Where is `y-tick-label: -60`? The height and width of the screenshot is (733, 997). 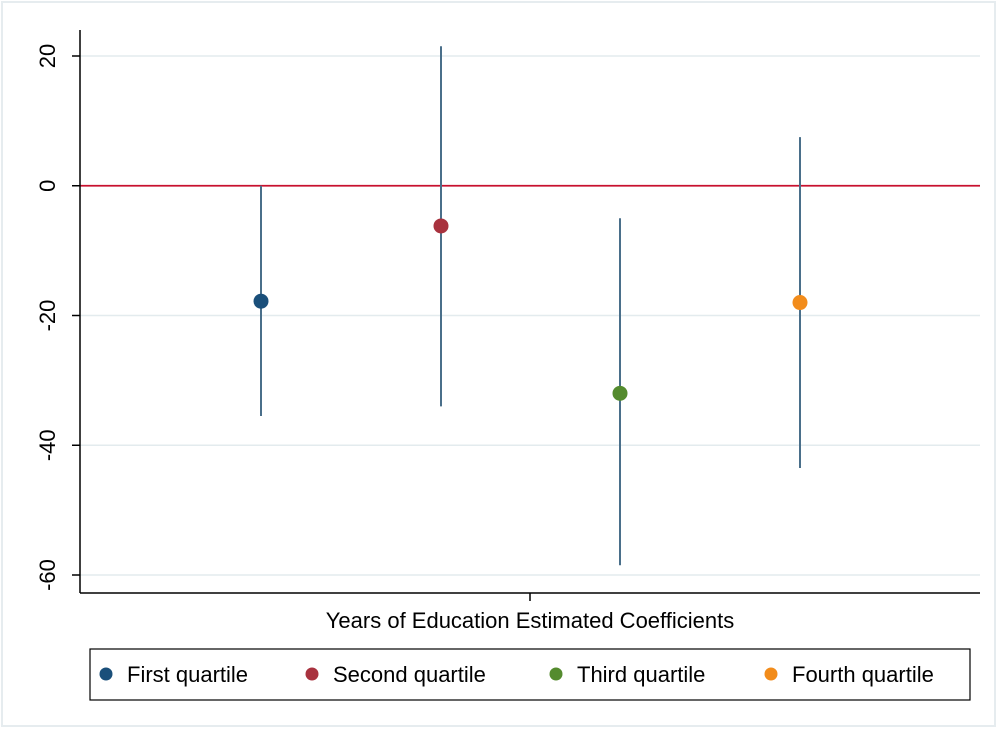
y-tick-label: -60 is located at coordinates (47, 575).